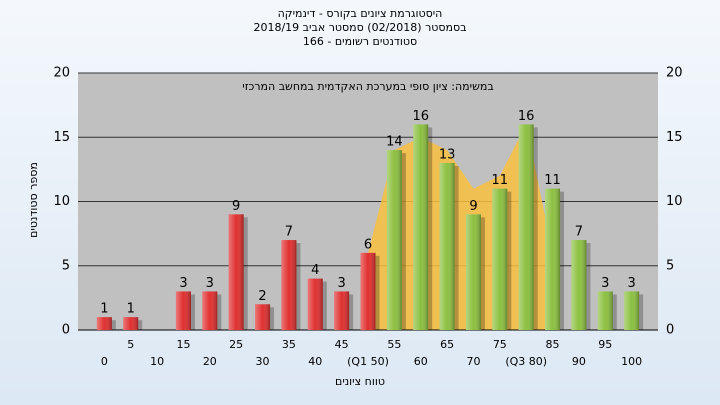 The height and width of the screenshot is (405, 720). What do you see at coordinates (526, 361) in the screenshot?
I see `x-tick-label: (Q3 80)` at bounding box center [526, 361].